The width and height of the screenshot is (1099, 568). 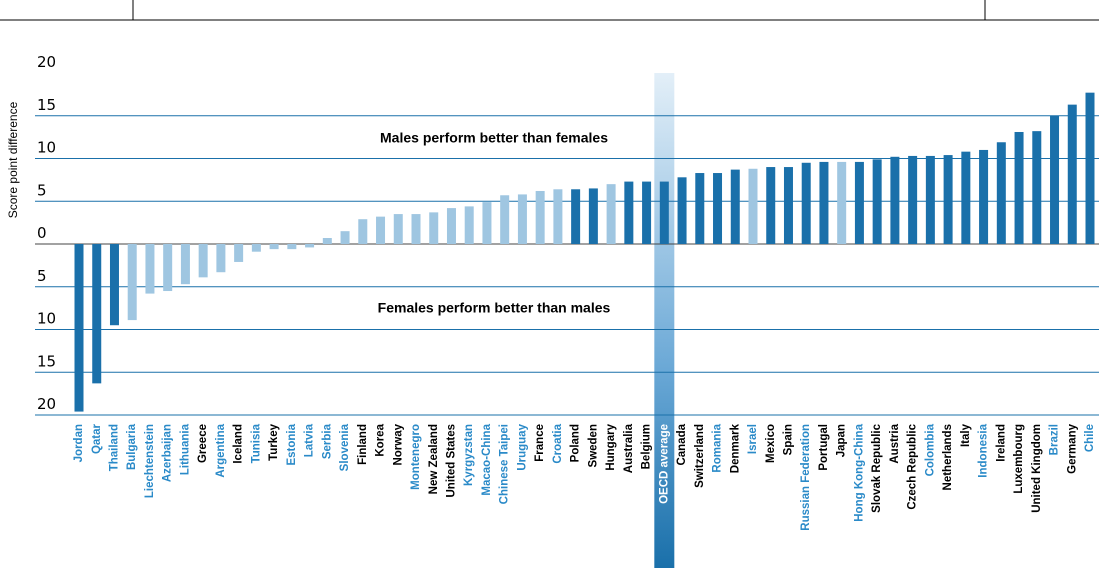 I want to click on x-tick-label: Brazil, so click(x=1055, y=439).